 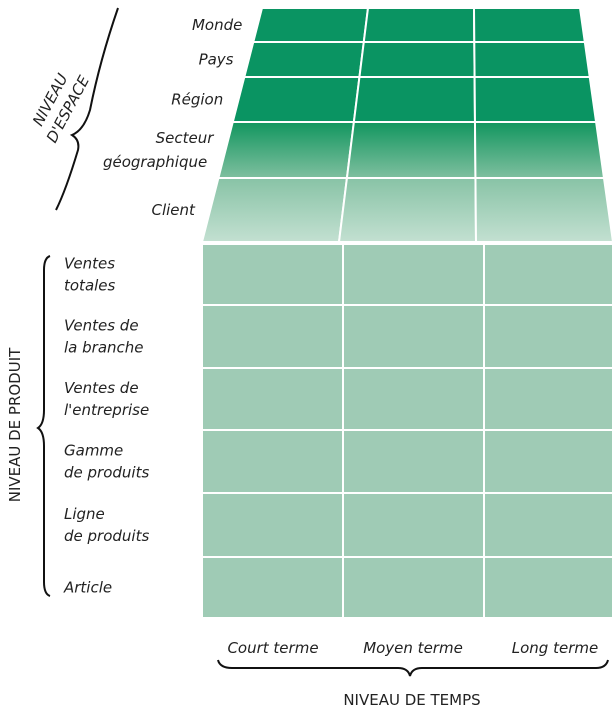 I want to click on space-level-label: Région, so click(x=197, y=100).